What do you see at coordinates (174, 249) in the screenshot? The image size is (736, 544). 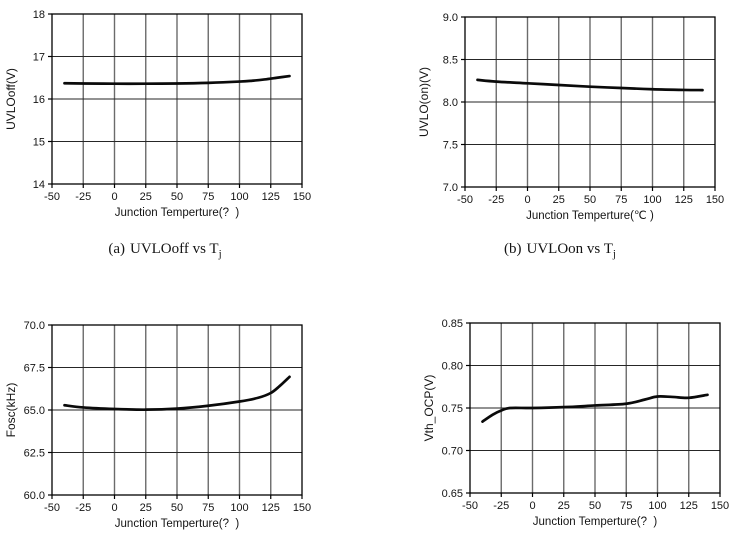 I see `caption-a-text: UVLOoff vs T` at bounding box center [174, 249].